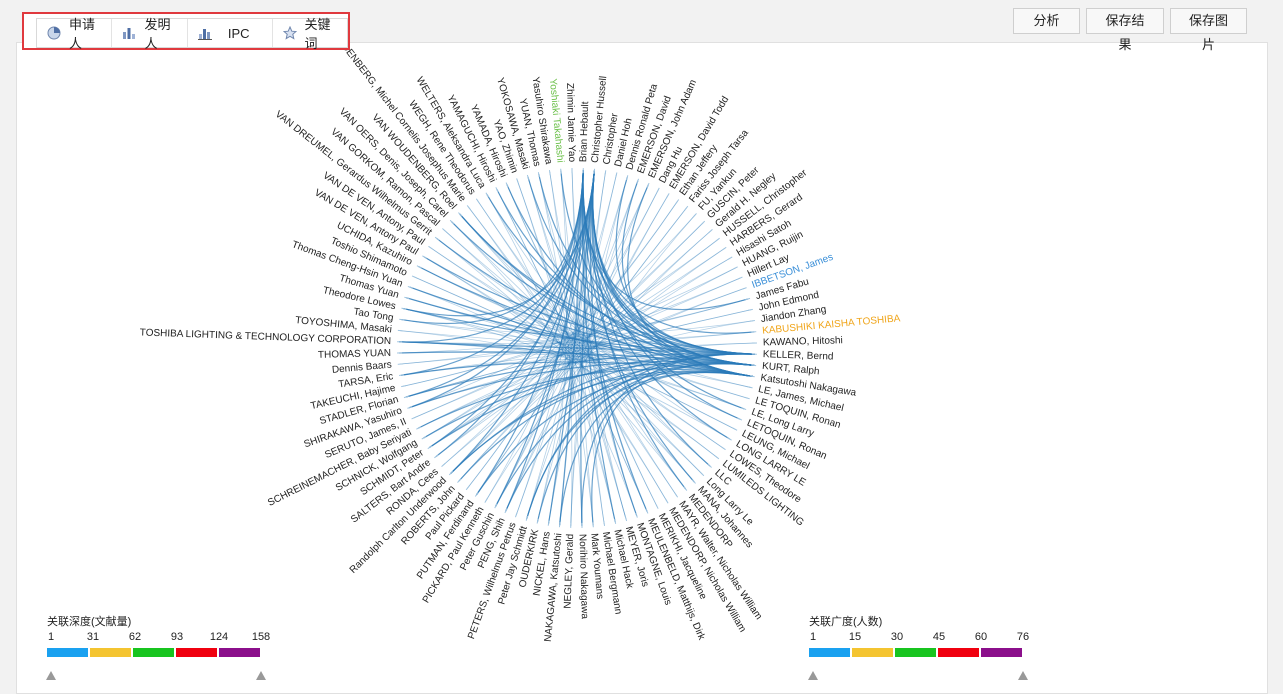 This screenshot has width=1283, height=694. What do you see at coordinates (1023, 675) in the screenshot?
I see `breadth-max-handle` at bounding box center [1023, 675].